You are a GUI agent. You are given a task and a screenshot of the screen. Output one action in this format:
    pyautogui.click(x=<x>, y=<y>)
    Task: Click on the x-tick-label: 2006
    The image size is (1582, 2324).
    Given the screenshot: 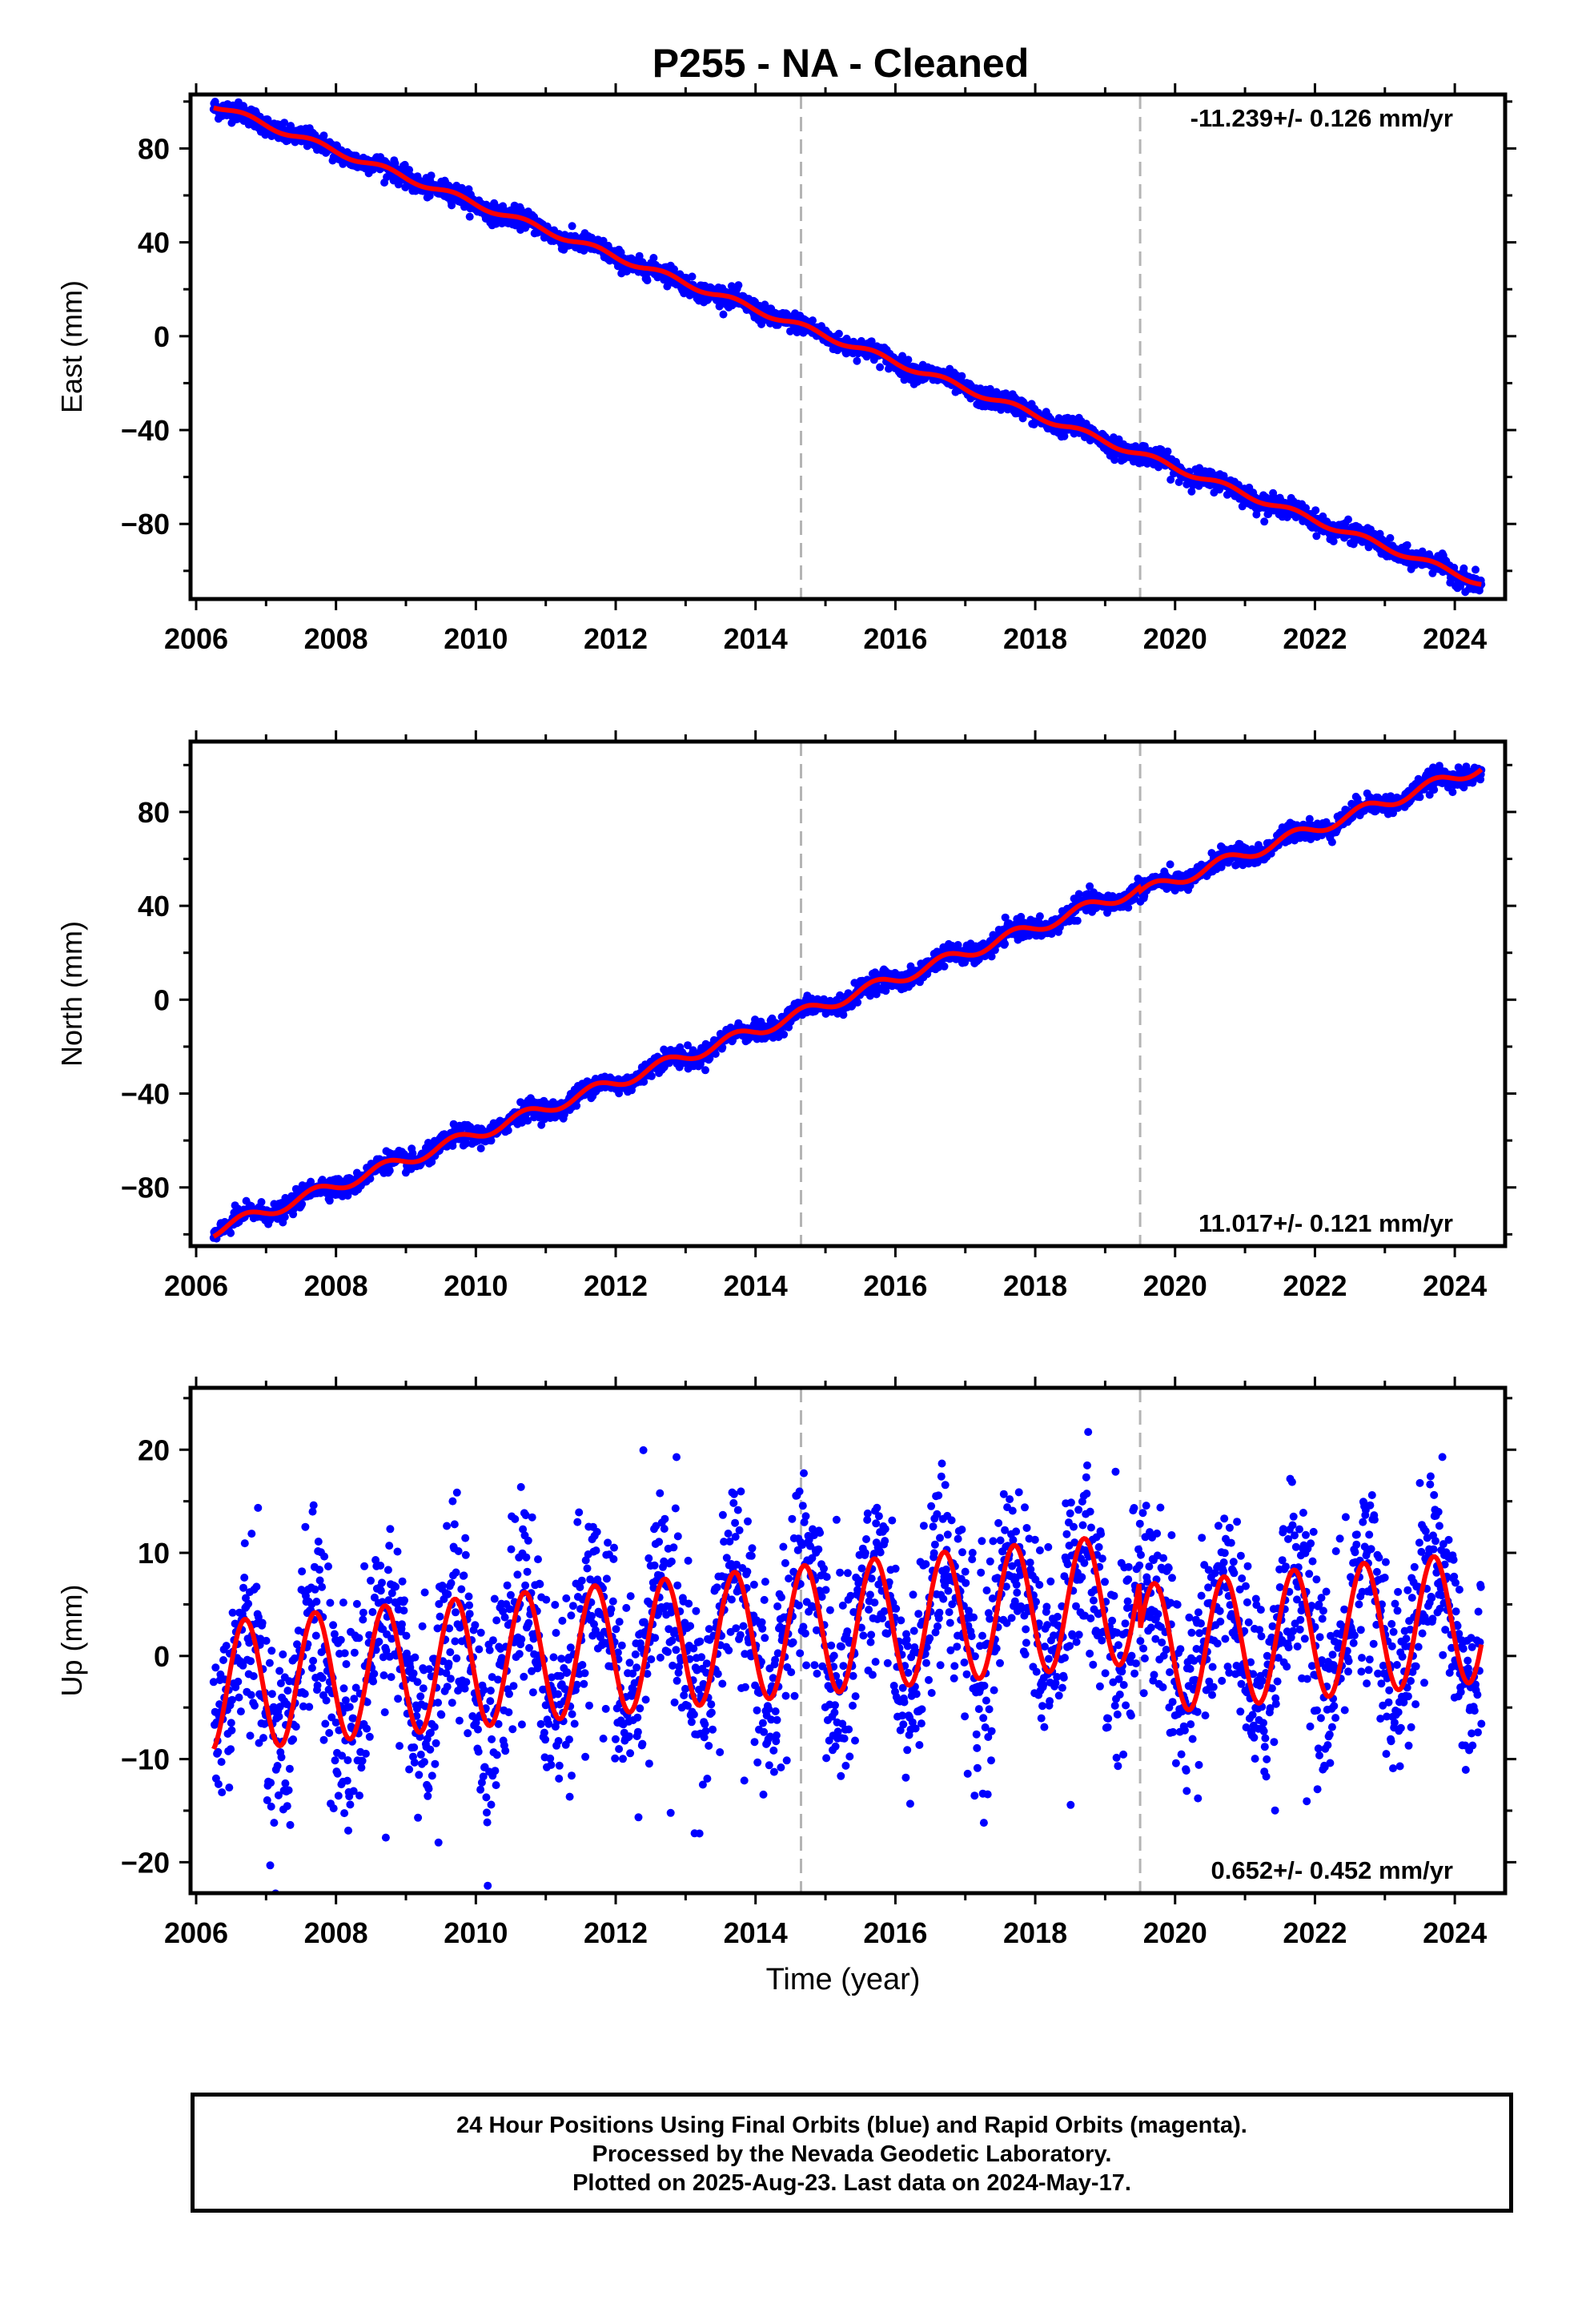 What is the action you would take?
    pyautogui.click(x=196, y=638)
    